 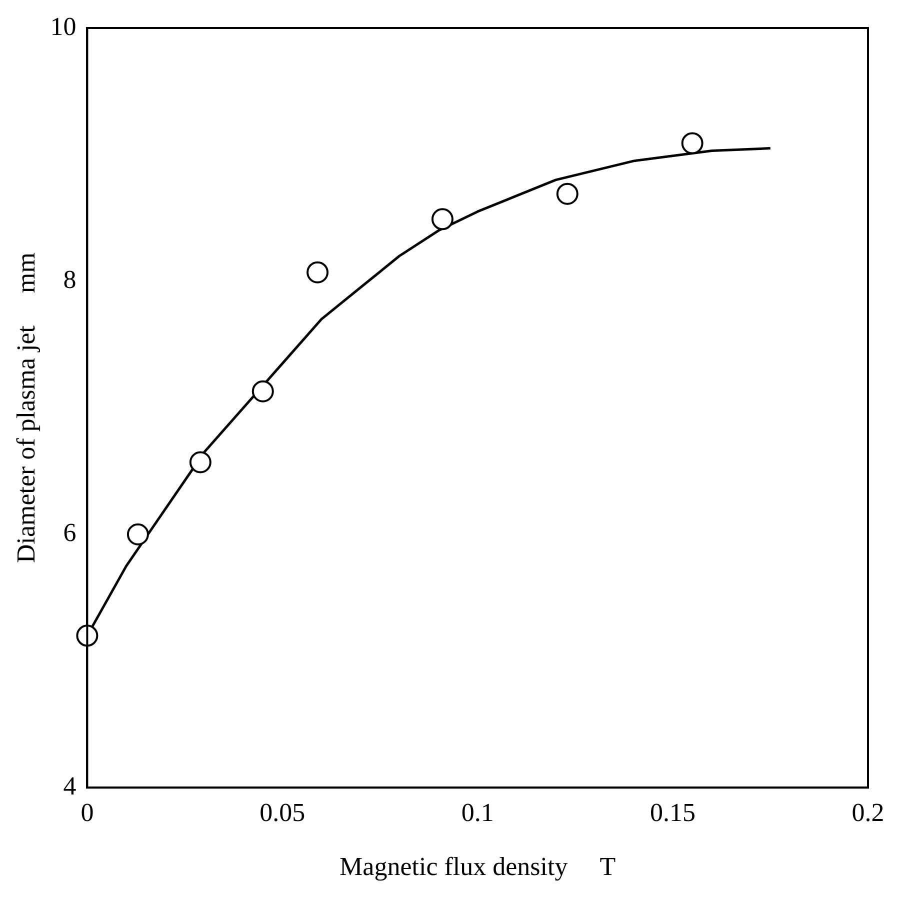 What do you see at coordinates (478, 867) in the screenshot?
I see `x-axis-title: Magnetic flux density T` at bounding box center [478, 867].